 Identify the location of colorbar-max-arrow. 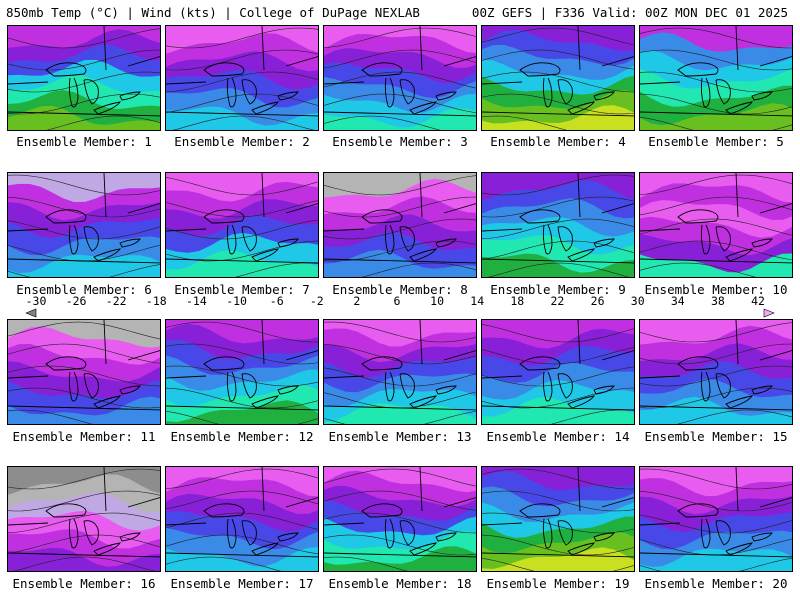
(769, 313).